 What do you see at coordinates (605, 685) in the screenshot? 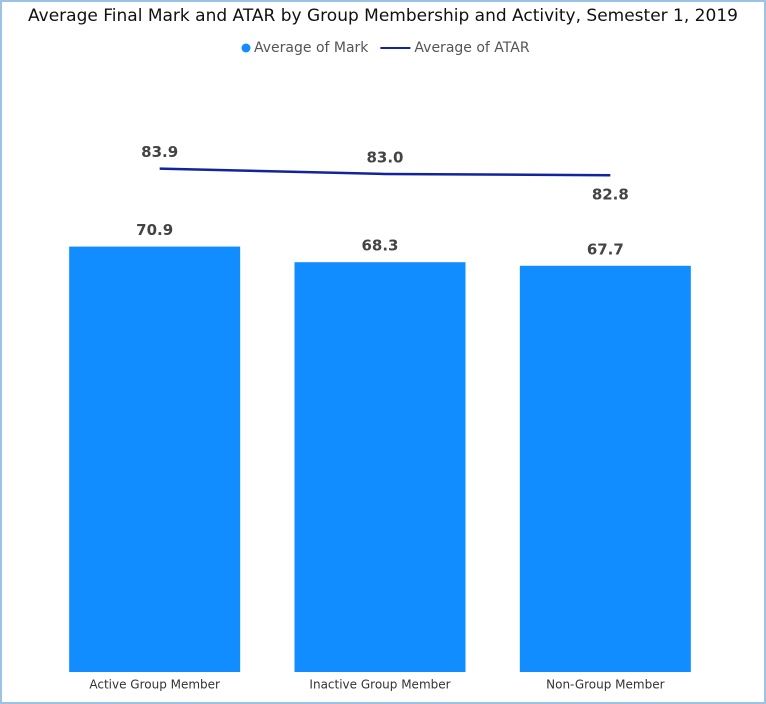
I see `x-tick-label: Non-Group Member` at bounding box center [605, 685].